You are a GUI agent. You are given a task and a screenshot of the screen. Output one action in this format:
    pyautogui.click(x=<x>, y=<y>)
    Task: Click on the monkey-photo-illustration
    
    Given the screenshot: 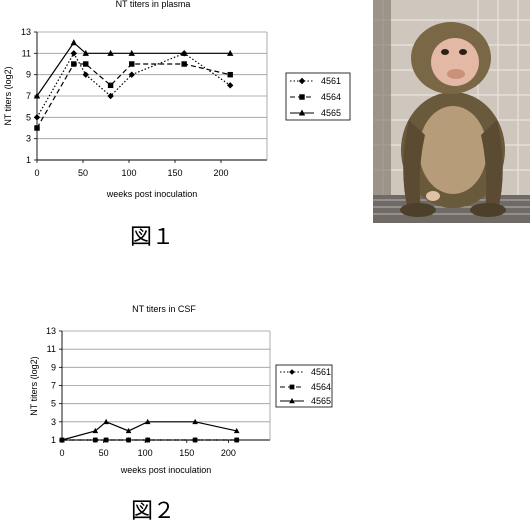 What is the action you would take?
    pyautogui.click(x=451, y=111)
    